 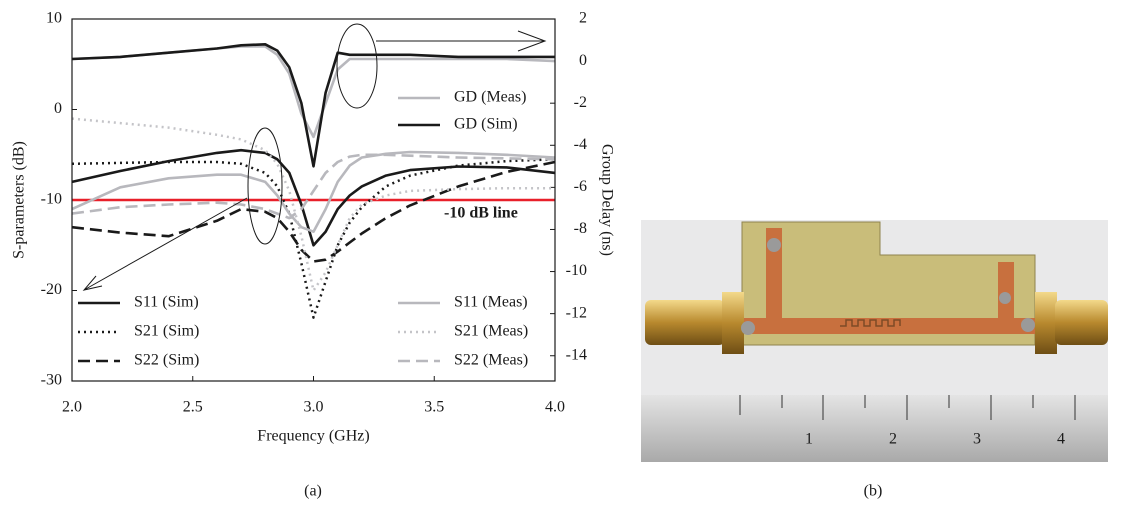 I want to click on legend-label: S21 (Meas), so click(x=491, y=331).